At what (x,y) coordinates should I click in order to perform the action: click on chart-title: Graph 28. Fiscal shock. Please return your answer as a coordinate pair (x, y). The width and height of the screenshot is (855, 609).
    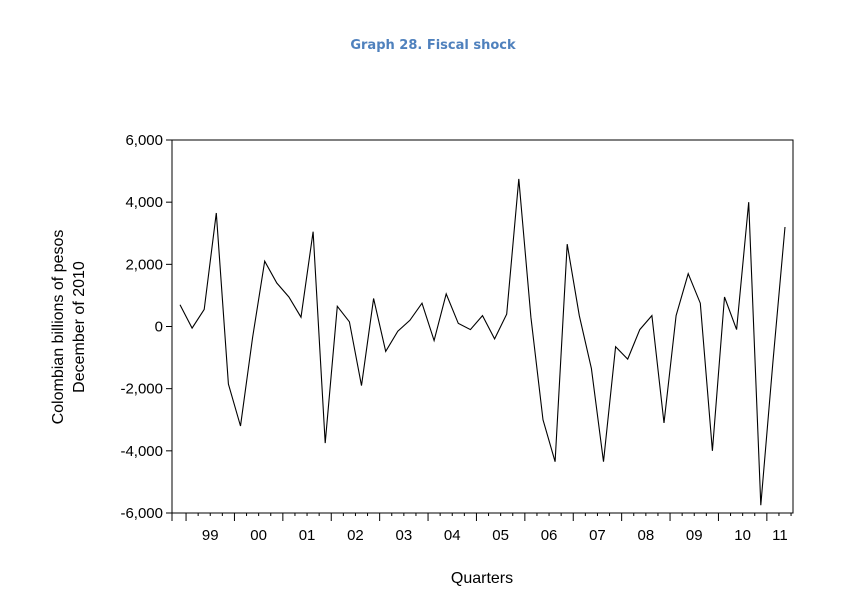
    Looking at the image, I should click on (433, 45).